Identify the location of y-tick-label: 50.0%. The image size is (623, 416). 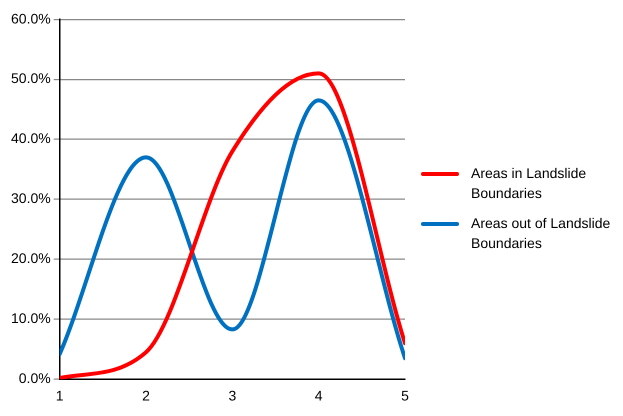
(30, 78).